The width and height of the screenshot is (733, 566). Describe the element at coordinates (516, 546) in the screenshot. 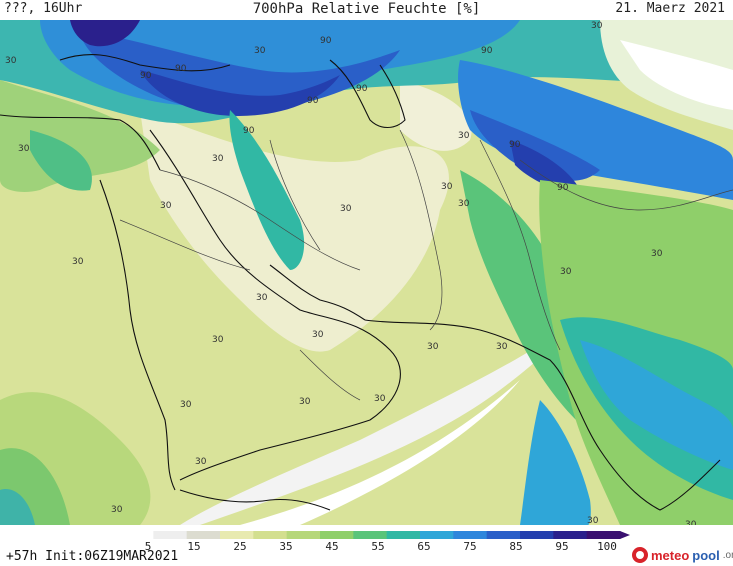

I see `colorbar-tick: 85` at that location.